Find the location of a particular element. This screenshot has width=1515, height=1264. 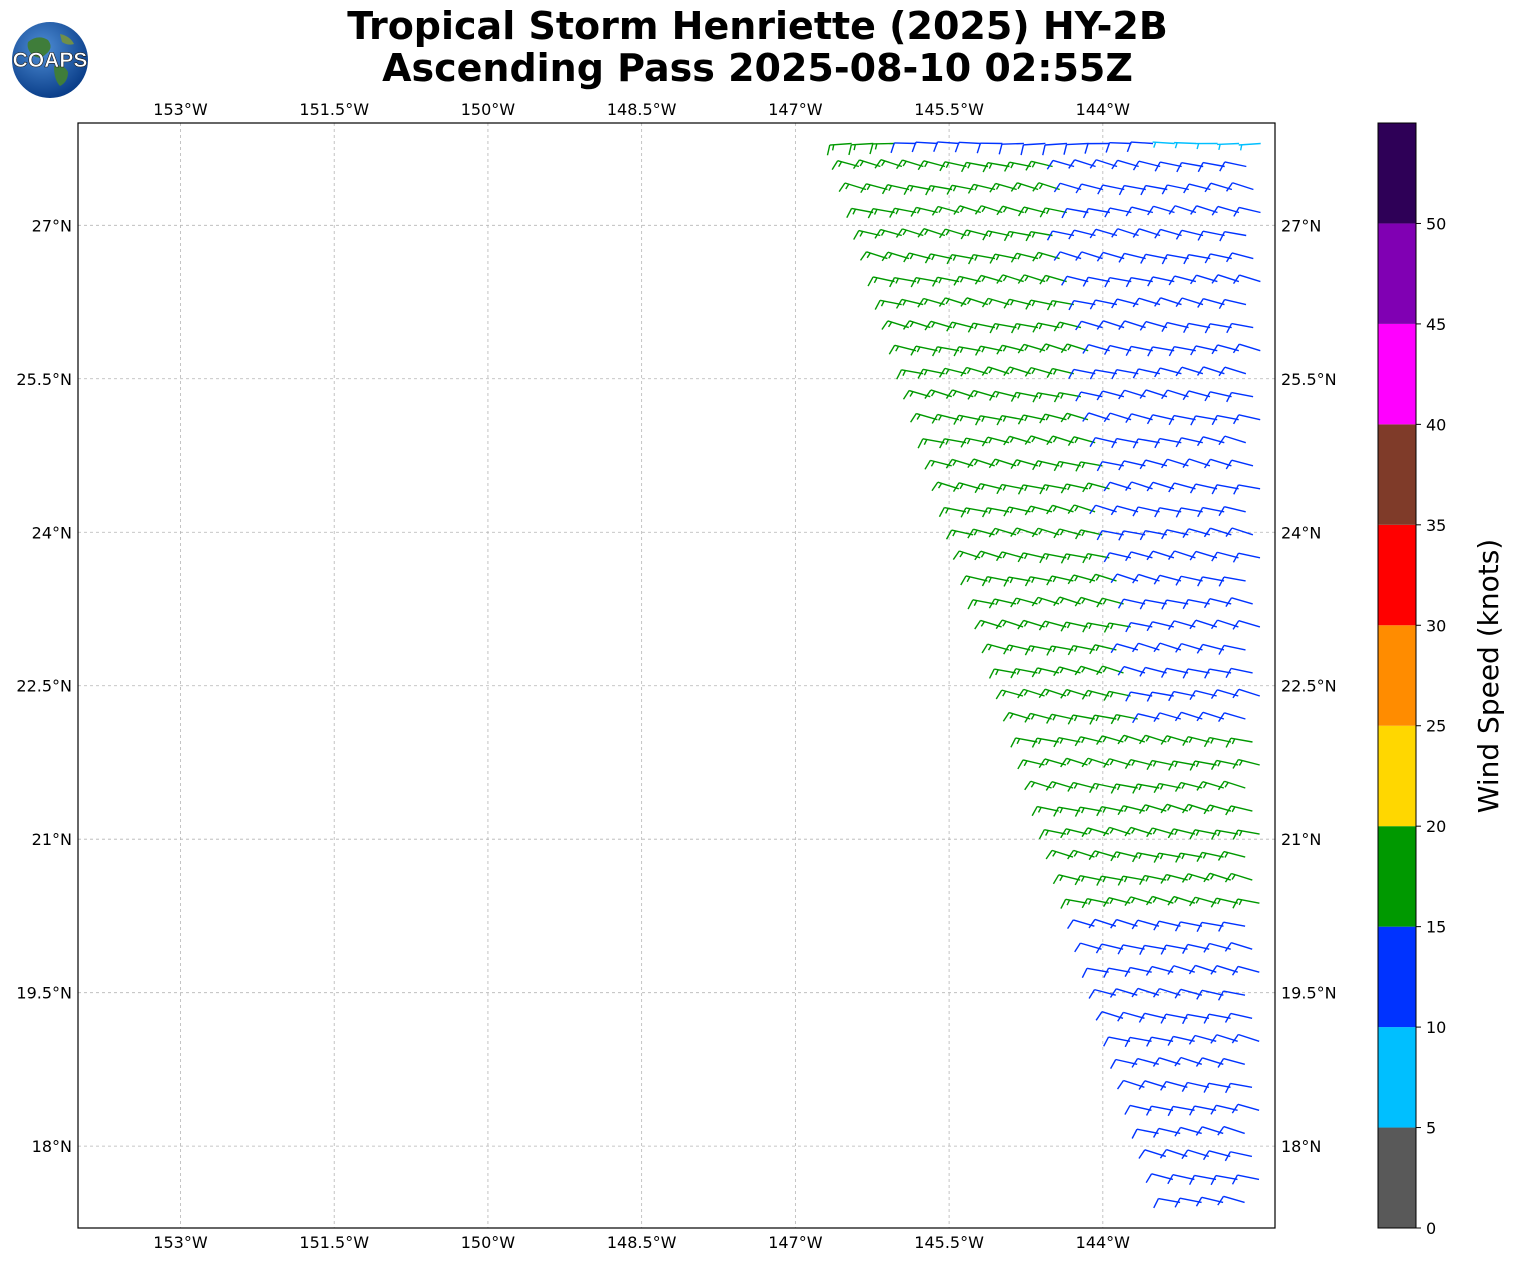

y-tick-label-left: 25.5°N is located at coordinates (44, 379).